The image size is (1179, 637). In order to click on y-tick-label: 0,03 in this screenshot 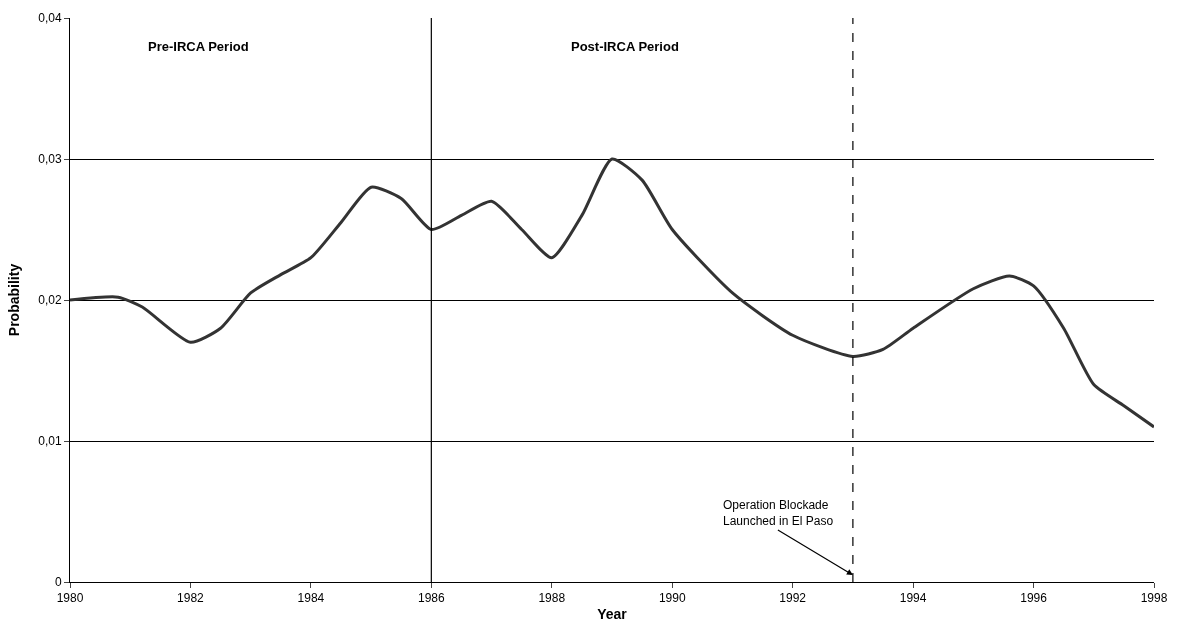, I will do `click(50, 159)`.